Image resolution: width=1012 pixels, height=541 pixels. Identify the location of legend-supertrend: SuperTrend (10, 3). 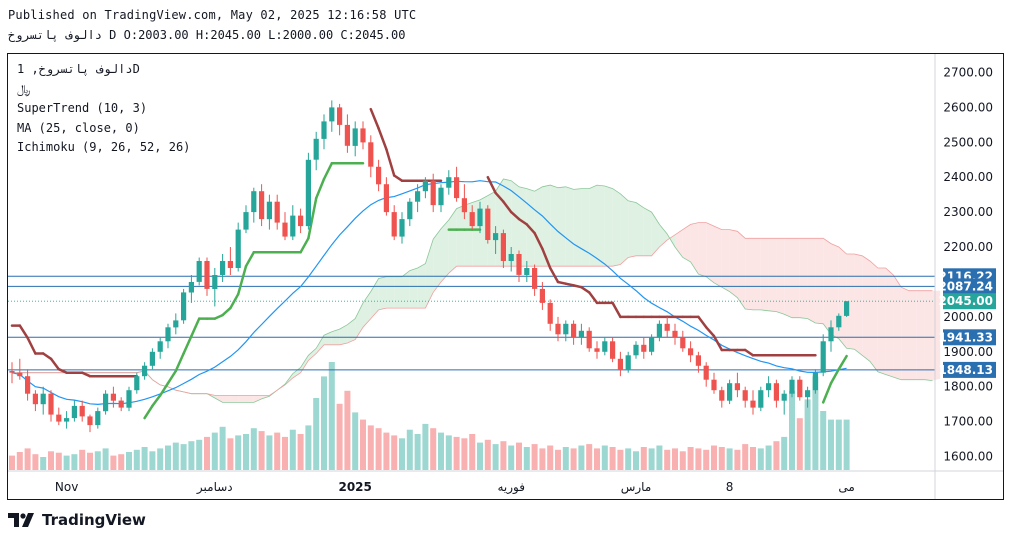
(82, 108).